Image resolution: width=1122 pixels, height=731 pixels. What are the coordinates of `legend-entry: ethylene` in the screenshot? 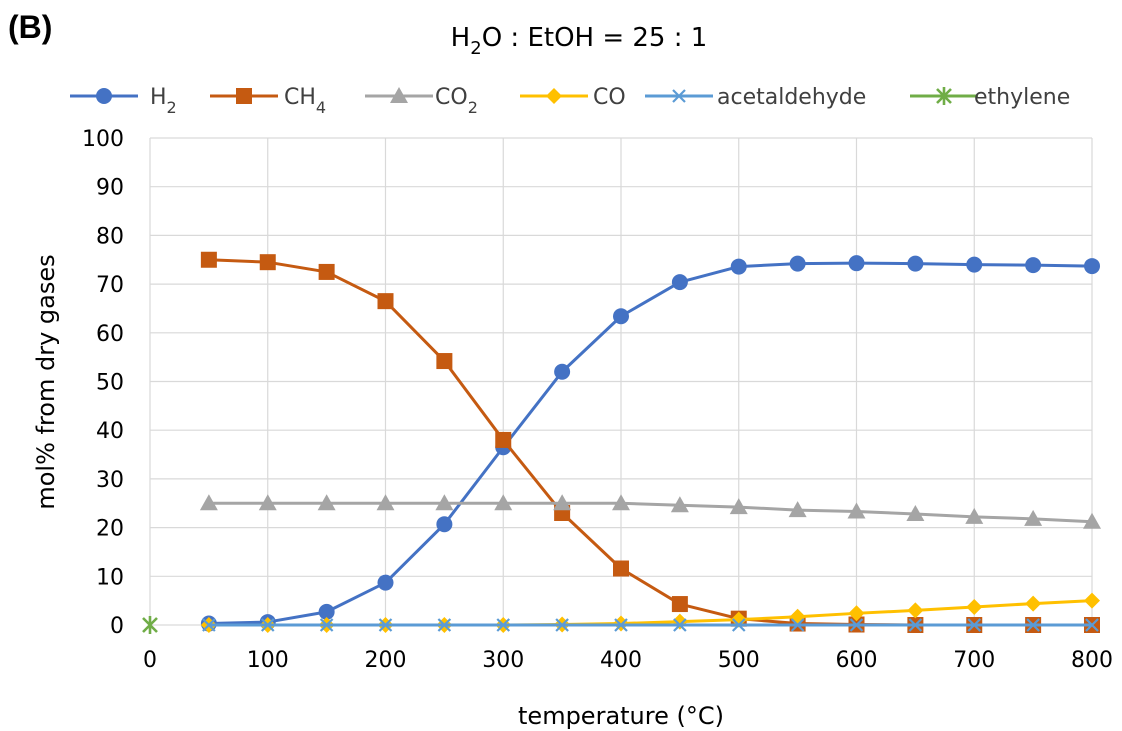 It's located at (990, 97).